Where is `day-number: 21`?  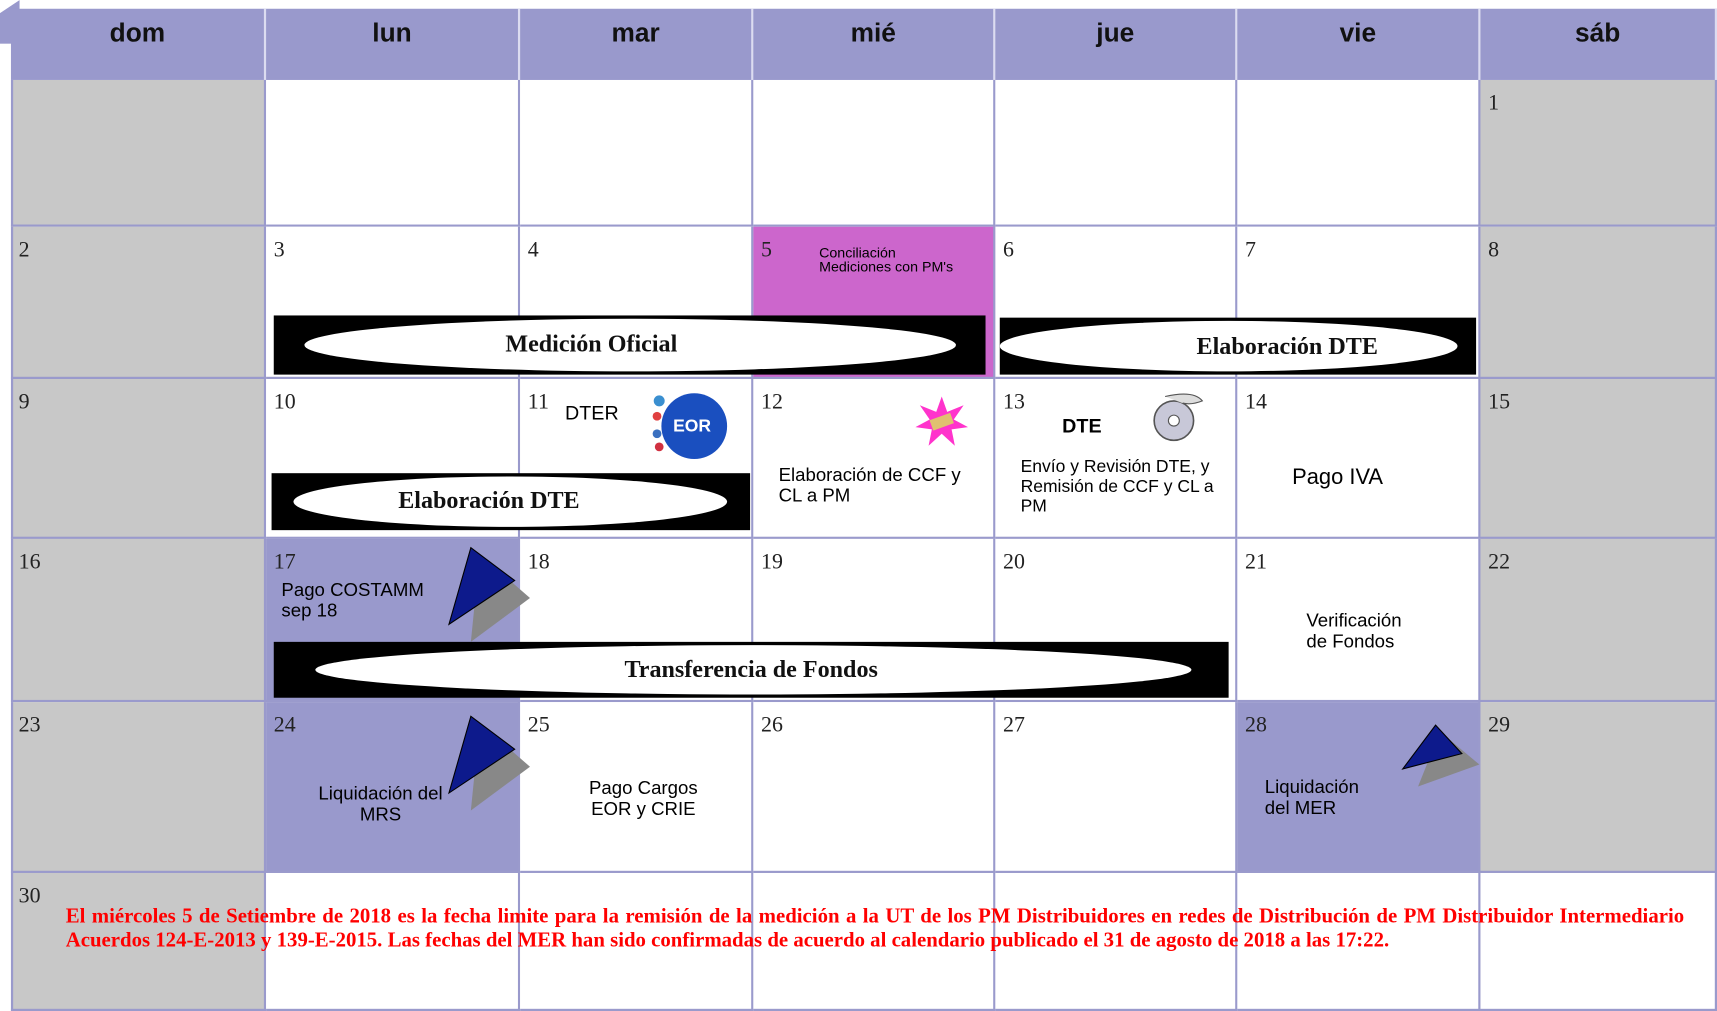 day-number: 21 is located at coordinates (1256, 561).